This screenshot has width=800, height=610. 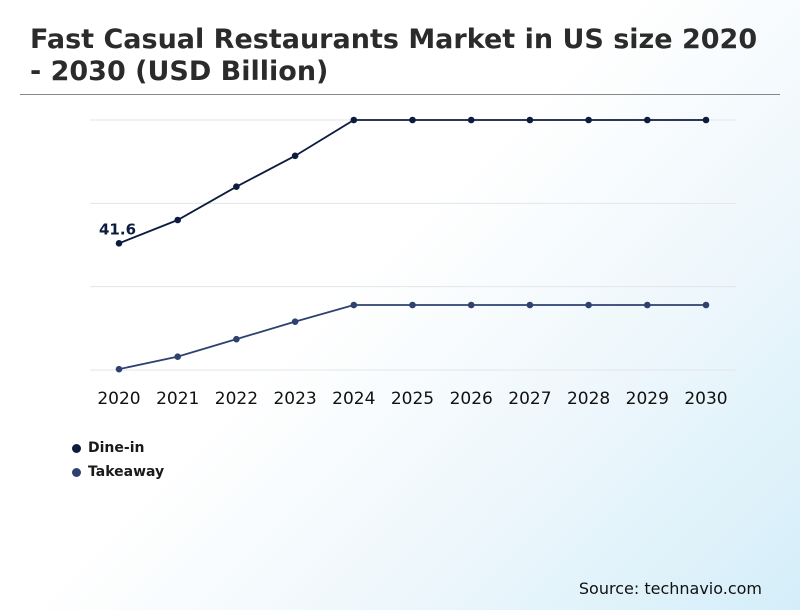 What do you see at coordinates (471, 399) in the screenshot?
I see `x-tick-label: 2026` at bounding box center [471, 399].